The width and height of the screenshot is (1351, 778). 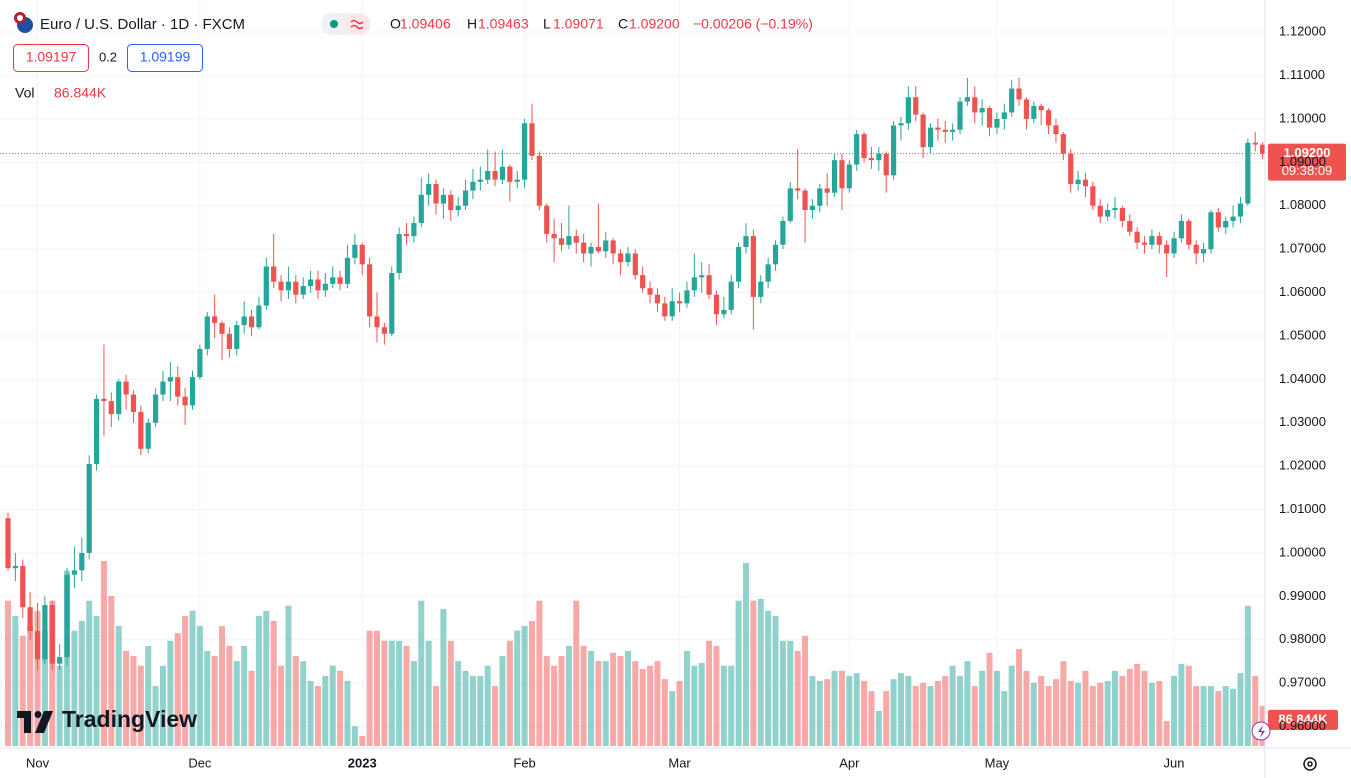 What do you see at coordinates (1310, 764) in the screenshot?
I see `settings-icon` at bounding box center [1310, 764].